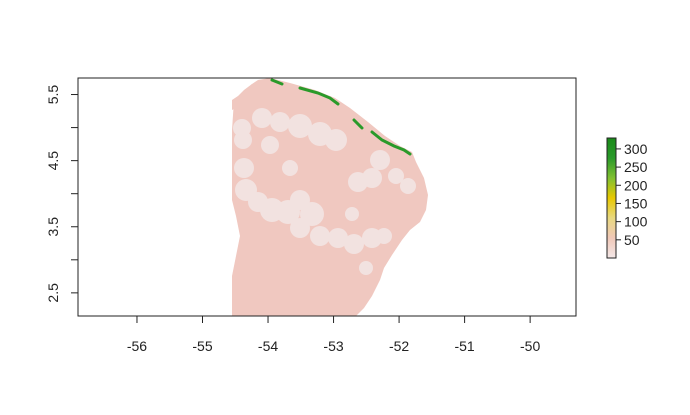 Image resolution: width=690 pixels, height=415 pixels. I want to click on coastline-high-values, so click(341, 117).